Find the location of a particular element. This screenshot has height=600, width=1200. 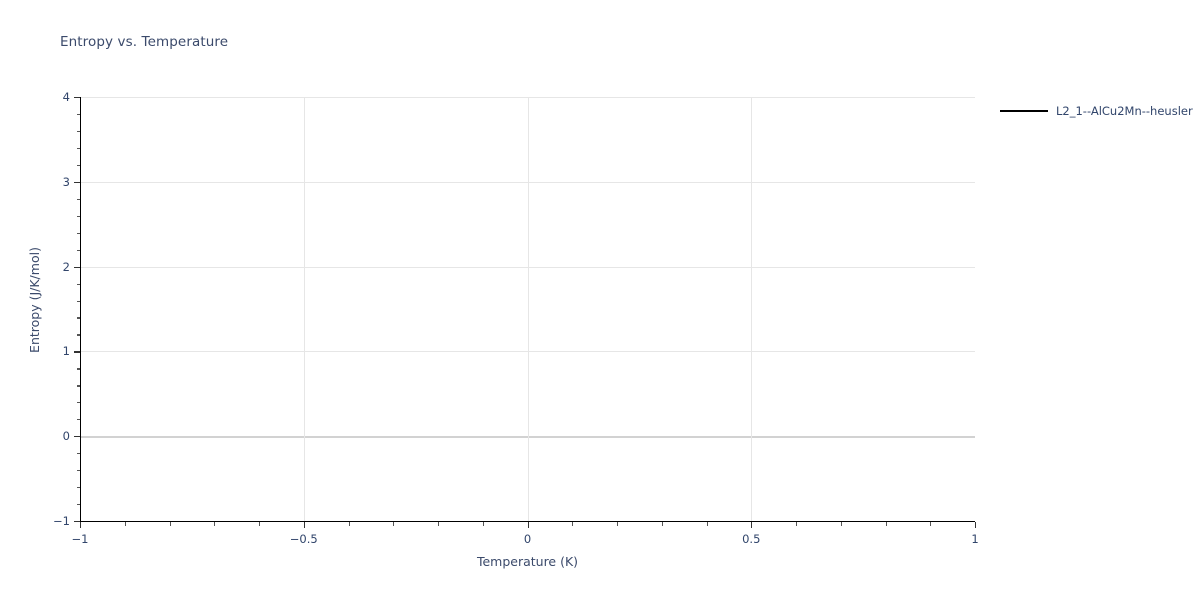

y-tick-label: 2 is located at coordinates (66, 266).